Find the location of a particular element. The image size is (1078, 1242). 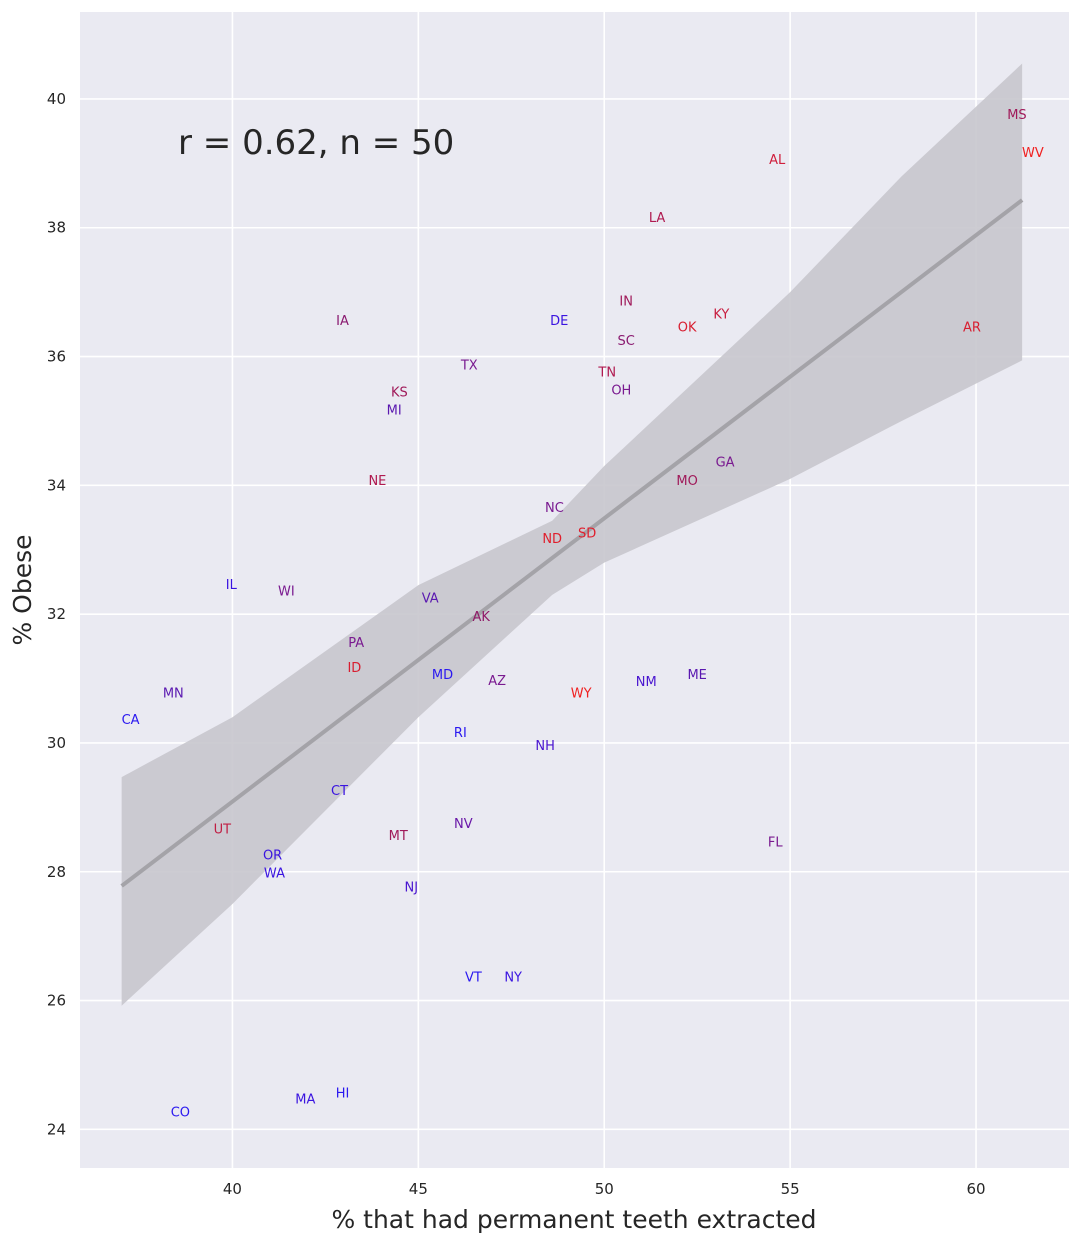

state-label-ms: MS is located at coordinates (1016, 115).